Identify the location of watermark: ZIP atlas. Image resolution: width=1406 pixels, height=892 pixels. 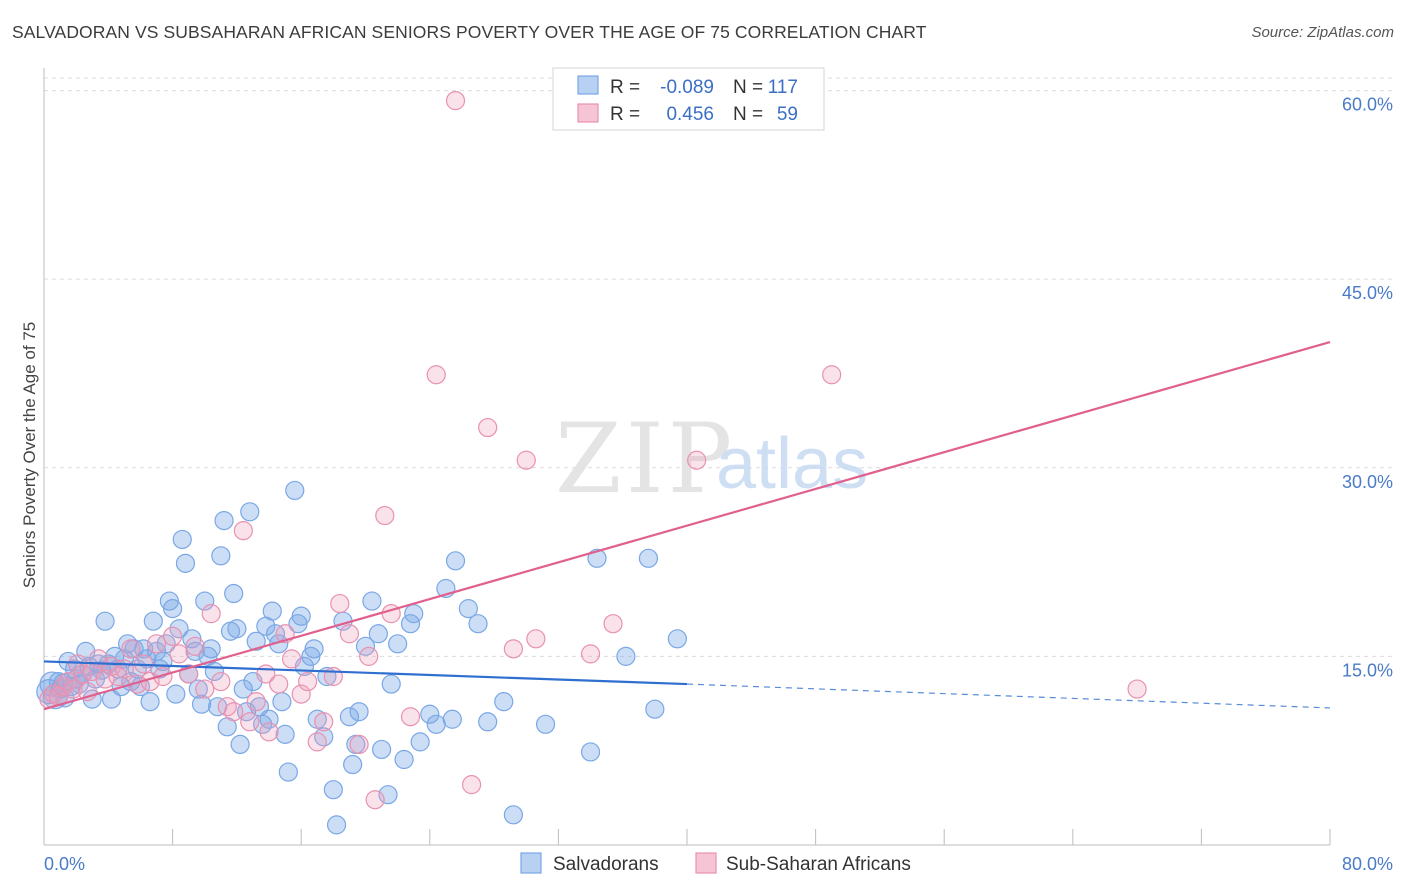
(711, 459).